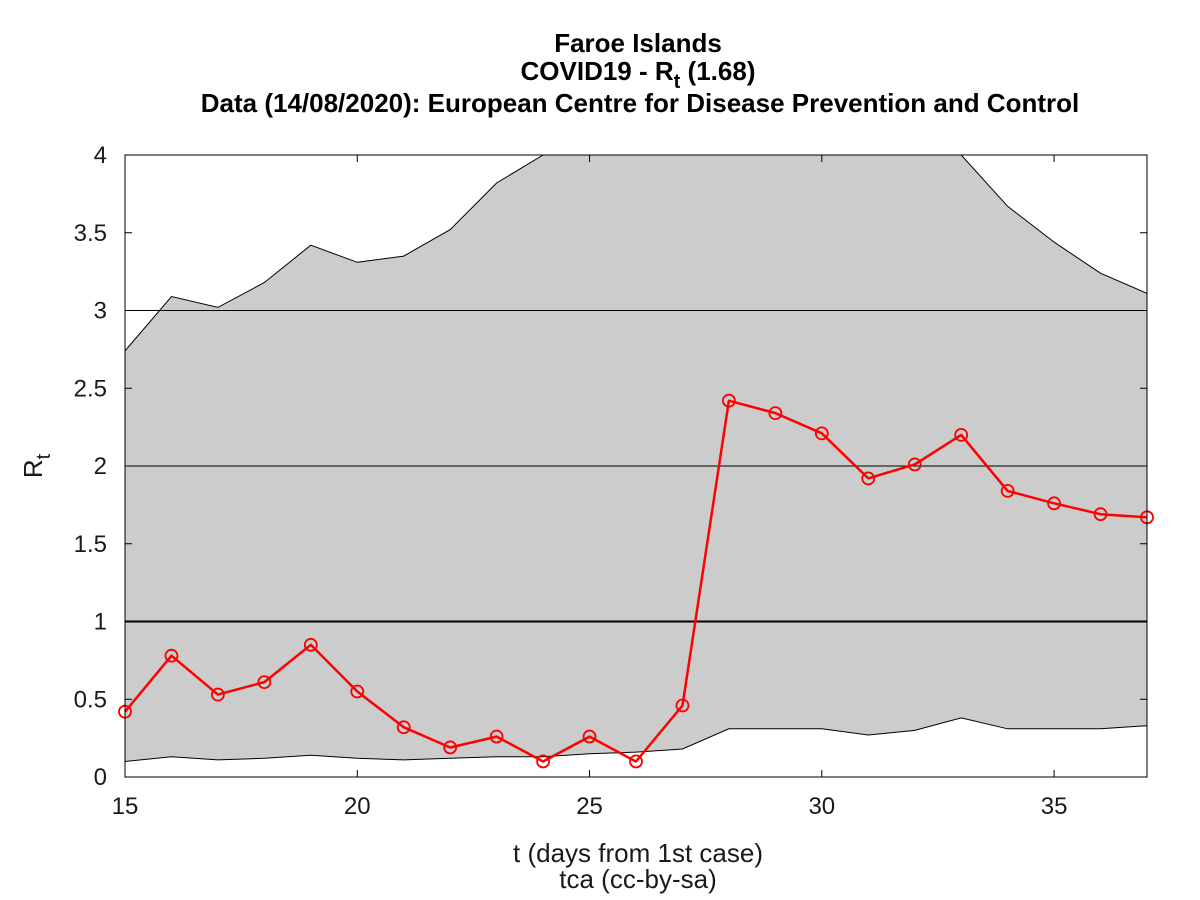 The image size is (1200, 900). What do you see at coordinates (717, 71) in the screenshot?
I see `chart-title-line2-suffix: (1.68)` at bounding box center [717, 71].